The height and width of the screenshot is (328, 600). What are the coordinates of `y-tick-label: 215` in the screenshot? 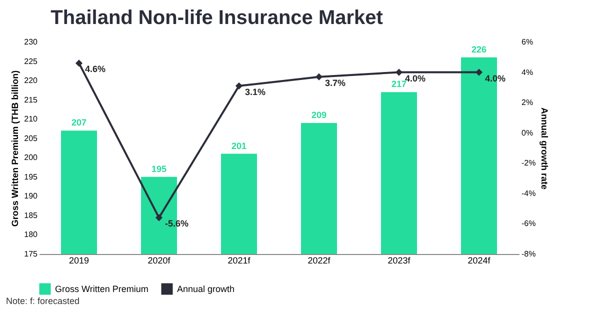 It's located at (31, 99).